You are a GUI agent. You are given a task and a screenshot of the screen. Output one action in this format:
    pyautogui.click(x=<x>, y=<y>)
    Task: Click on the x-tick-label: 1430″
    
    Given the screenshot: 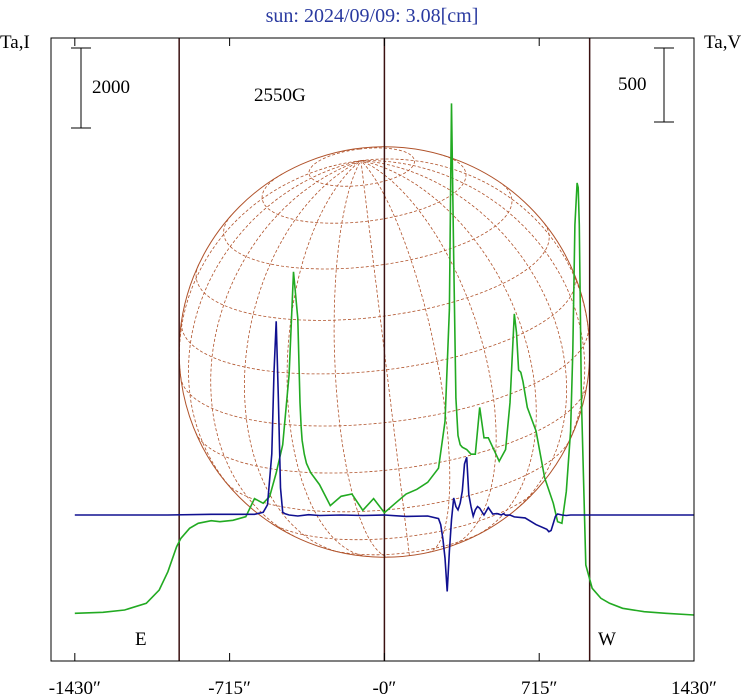 What is the action you would take?
    pyautogui.click(x=694, y=688)
    